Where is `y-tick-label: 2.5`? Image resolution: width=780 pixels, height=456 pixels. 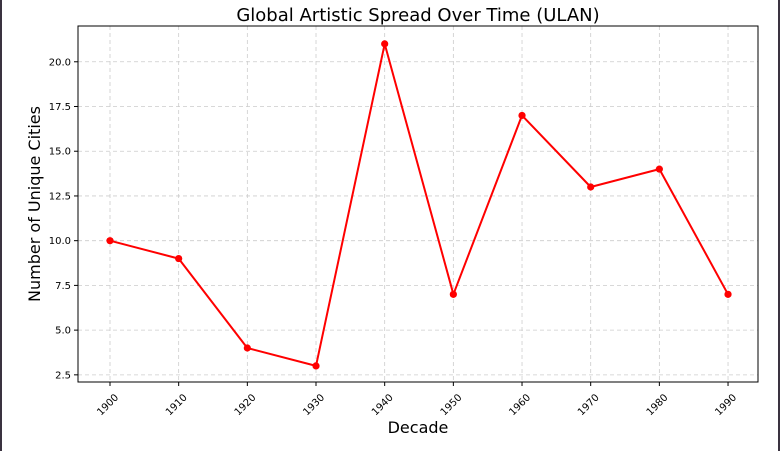 y-tick-label: 2.5 is located at coordinates (63, 375).